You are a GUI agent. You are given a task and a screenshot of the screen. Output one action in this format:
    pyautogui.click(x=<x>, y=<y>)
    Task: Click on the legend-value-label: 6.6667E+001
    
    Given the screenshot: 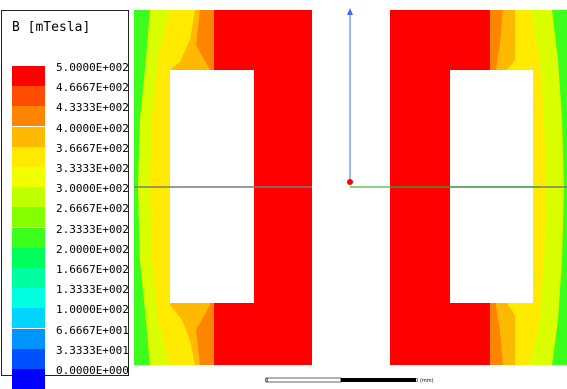 What is the action you would take?
    pyautogui.click(x=92, y=330)
    